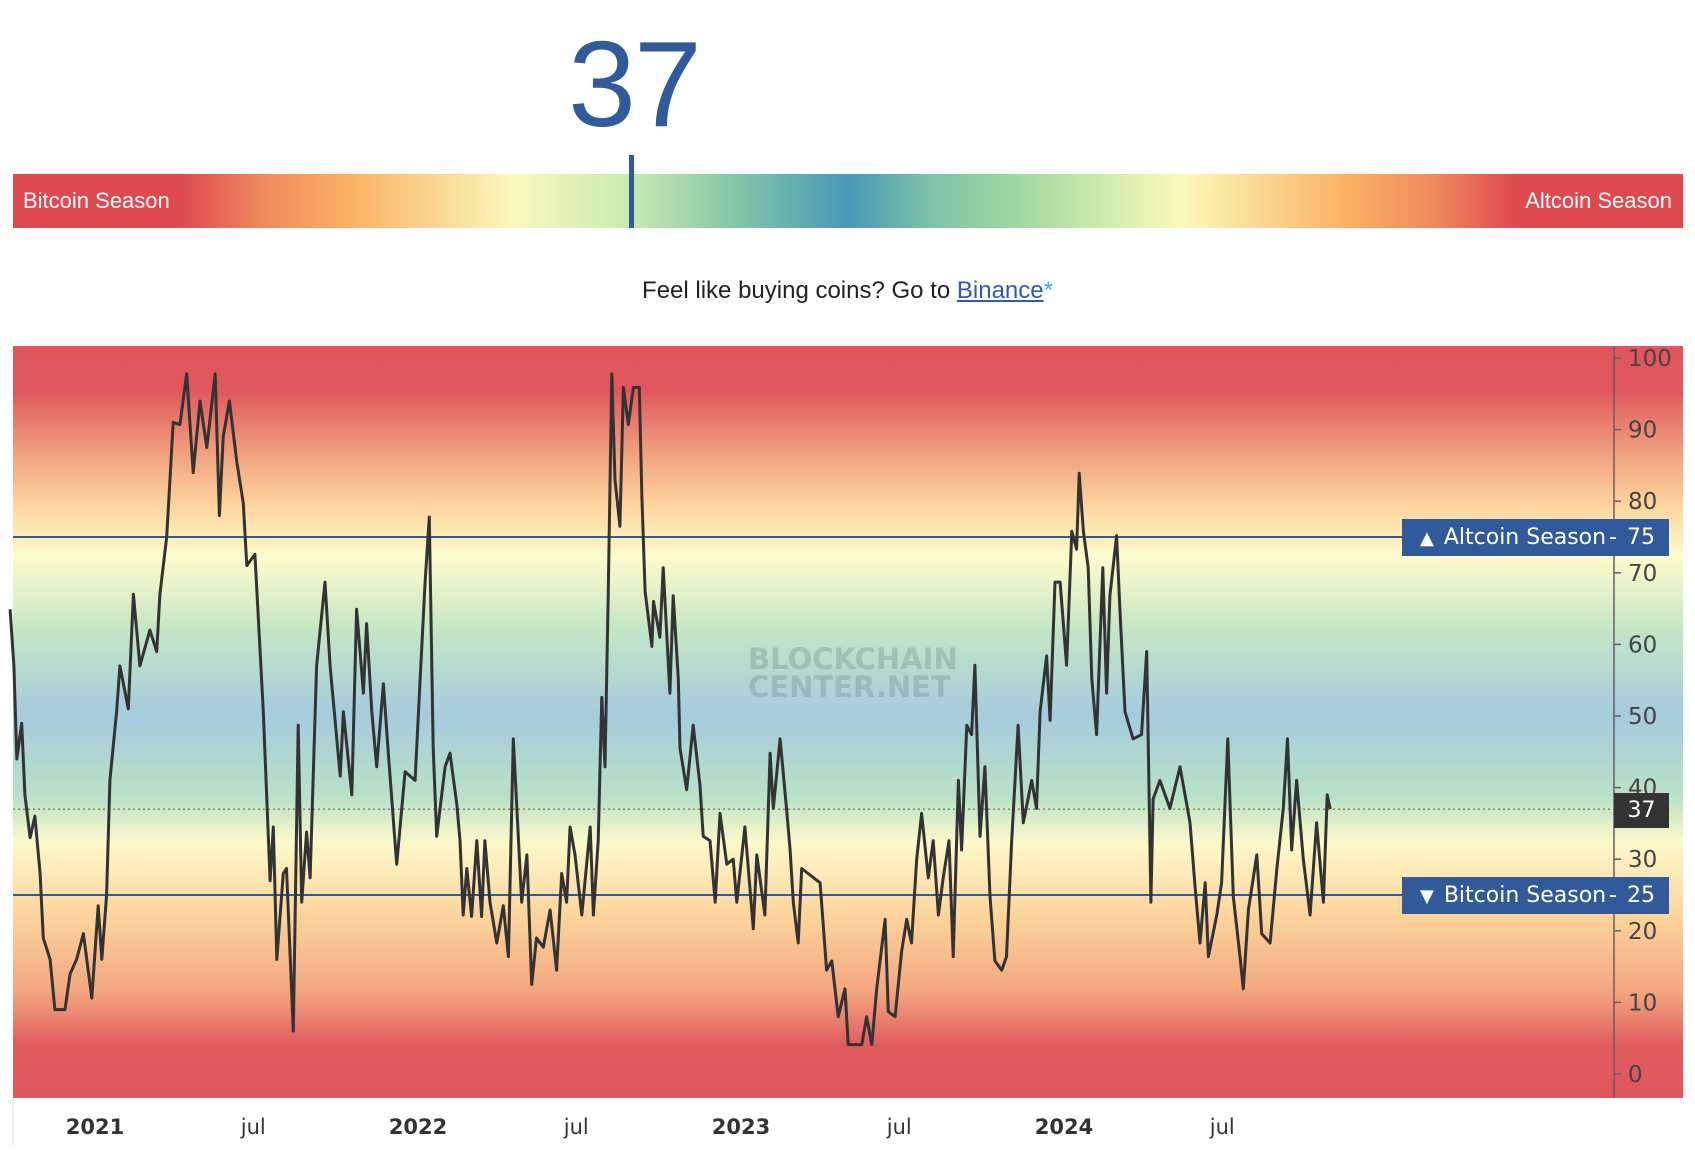 The image size is (1695, 1157). What do you see at coordinates (650, 1127) in the screenshot?
I see `x-axis-ticks: 2021 jul 2022 jul 2023 jul 2024 jul` at bounding box center [650, 1127].